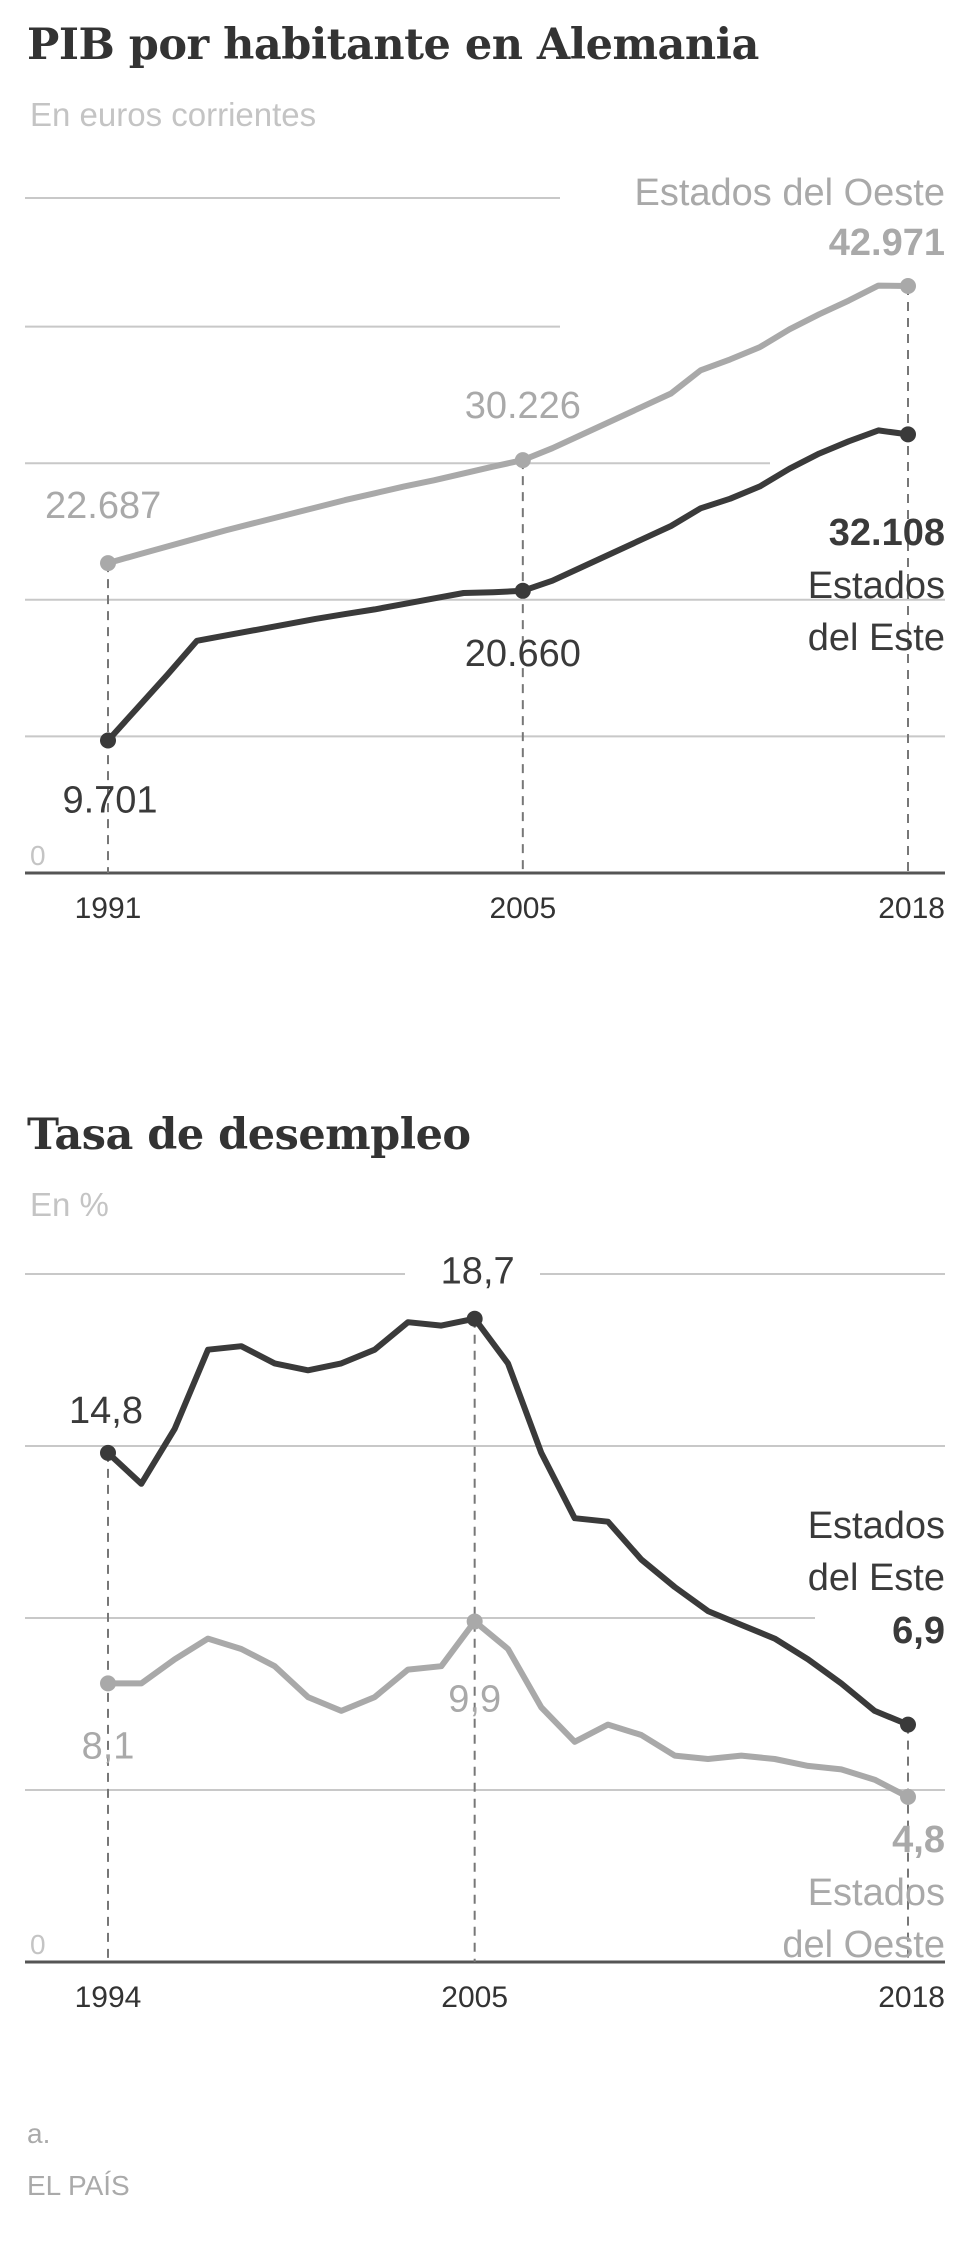 The width and height of the screenshot is (980, 2245). Describe the element at coordinates (876, 1893) in the screenshot. I see `legend-west-line1: Estados` at that location.